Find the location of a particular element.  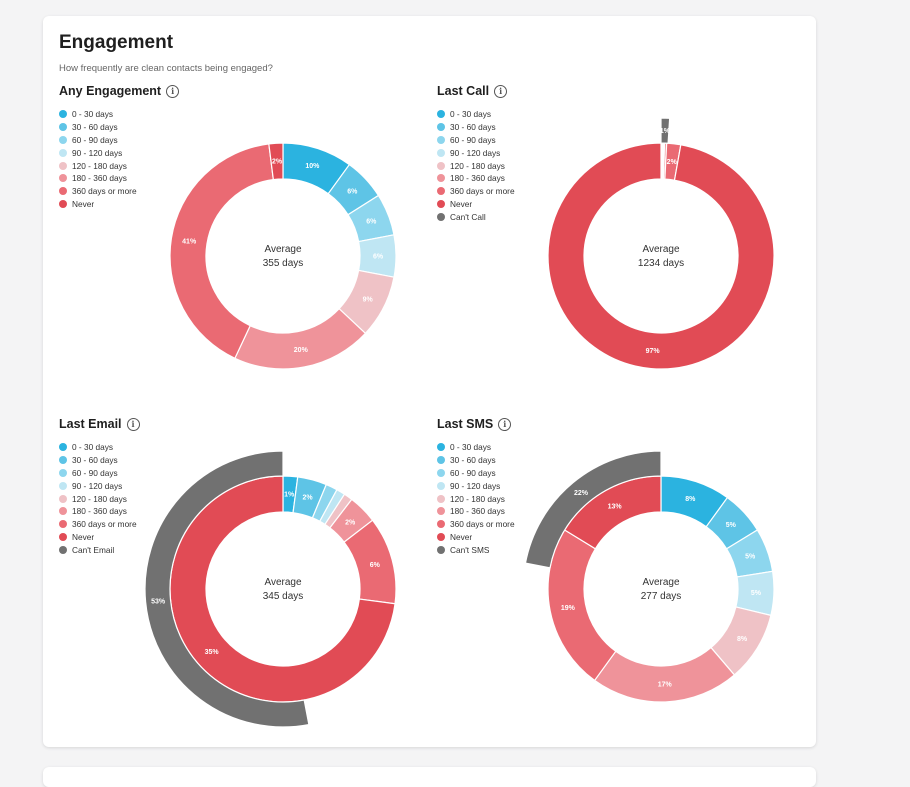

panel-title-text: Last Email is located at coordinates (90, 424).